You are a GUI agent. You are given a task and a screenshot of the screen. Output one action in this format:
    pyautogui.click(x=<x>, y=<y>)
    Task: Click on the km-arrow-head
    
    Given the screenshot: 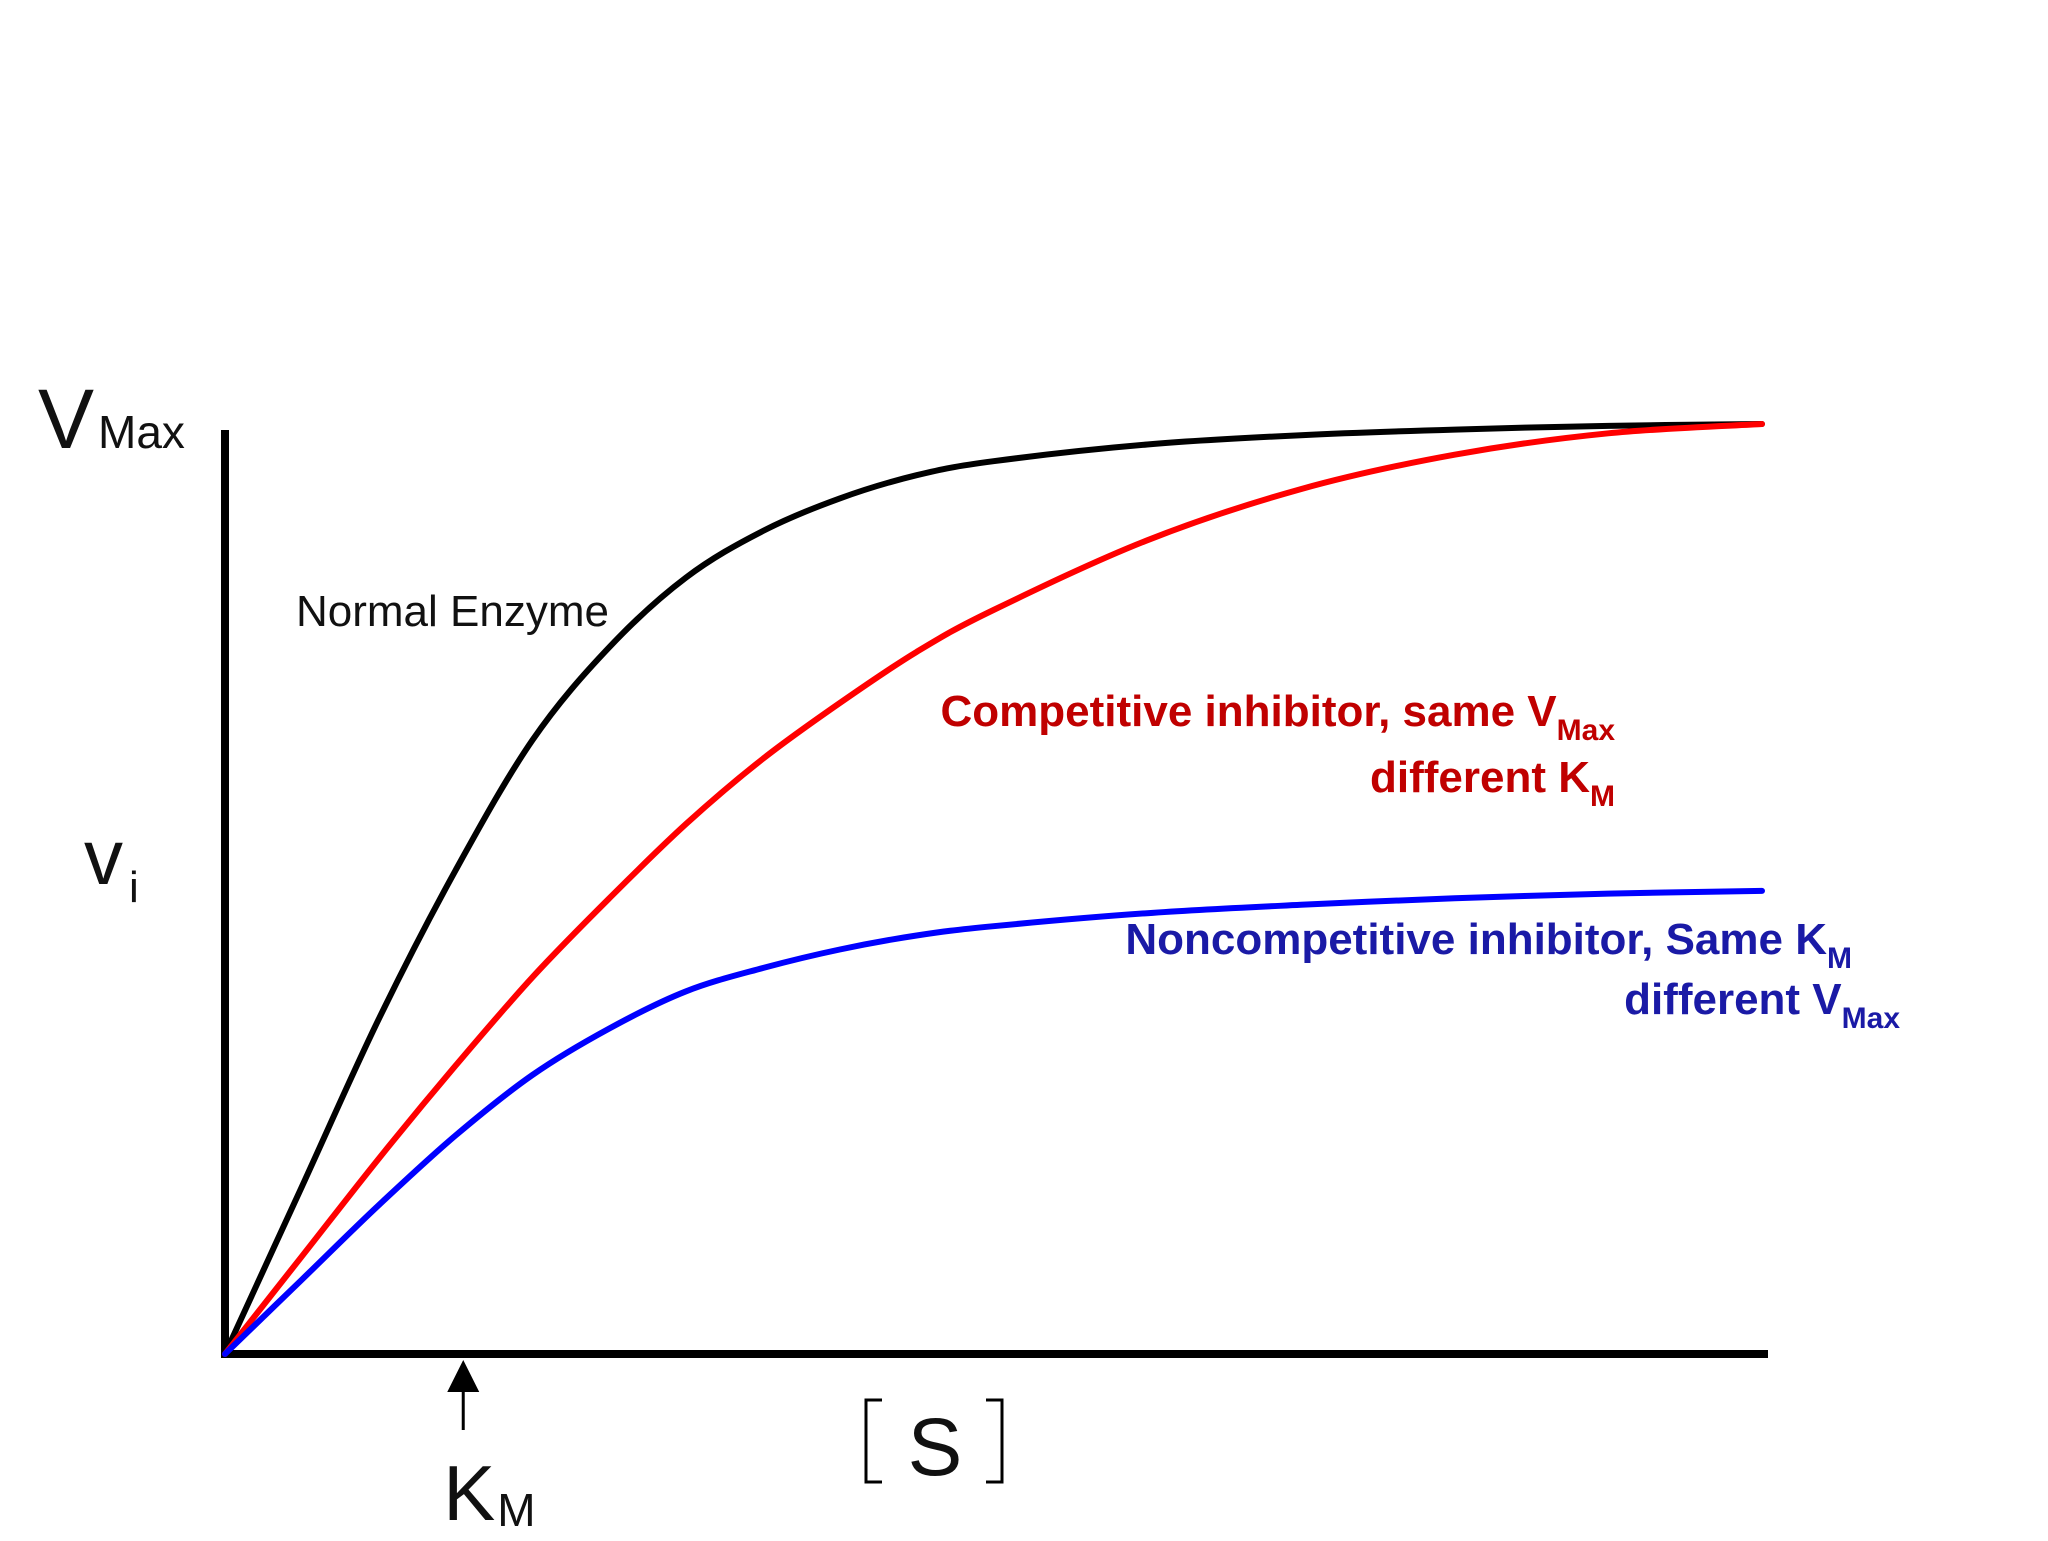 What is the action you would take?
    pyautogui.click(x=463, y=1376)
    